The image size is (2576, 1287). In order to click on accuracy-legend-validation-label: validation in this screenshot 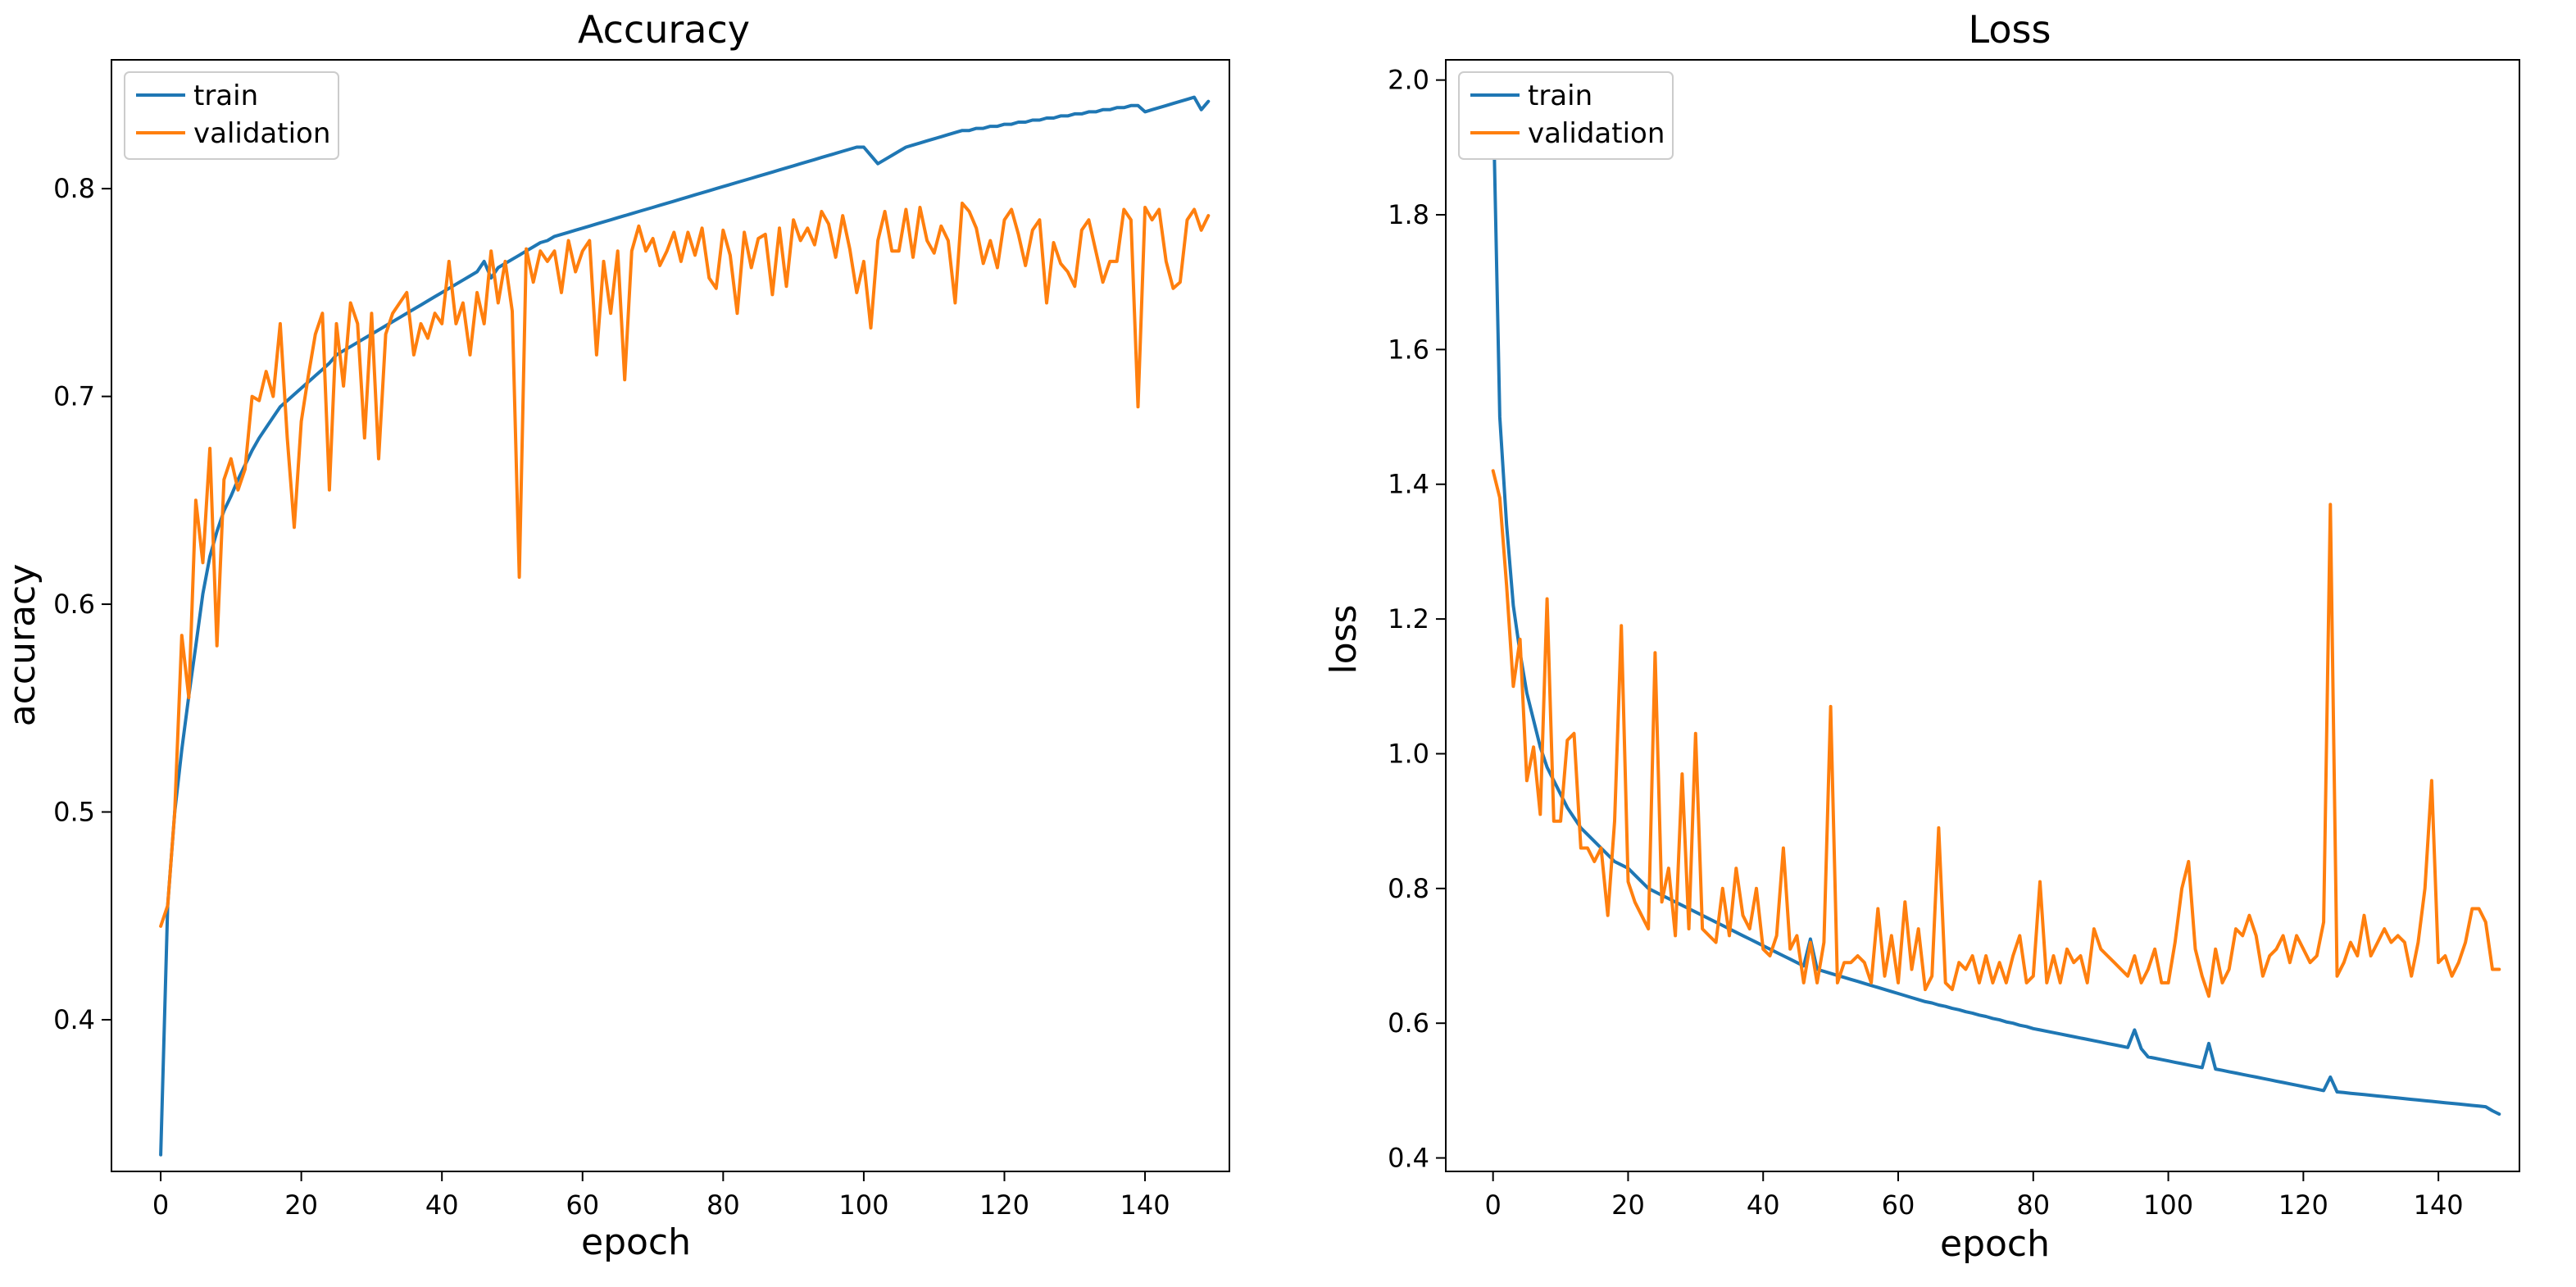, I will do `click(261, 133)`.